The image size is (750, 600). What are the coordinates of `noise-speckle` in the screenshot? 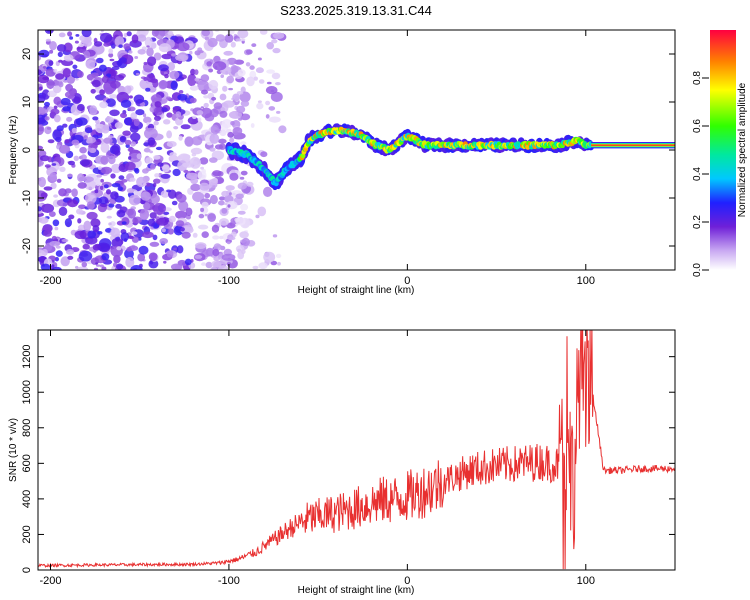 It's located at (162, 150).